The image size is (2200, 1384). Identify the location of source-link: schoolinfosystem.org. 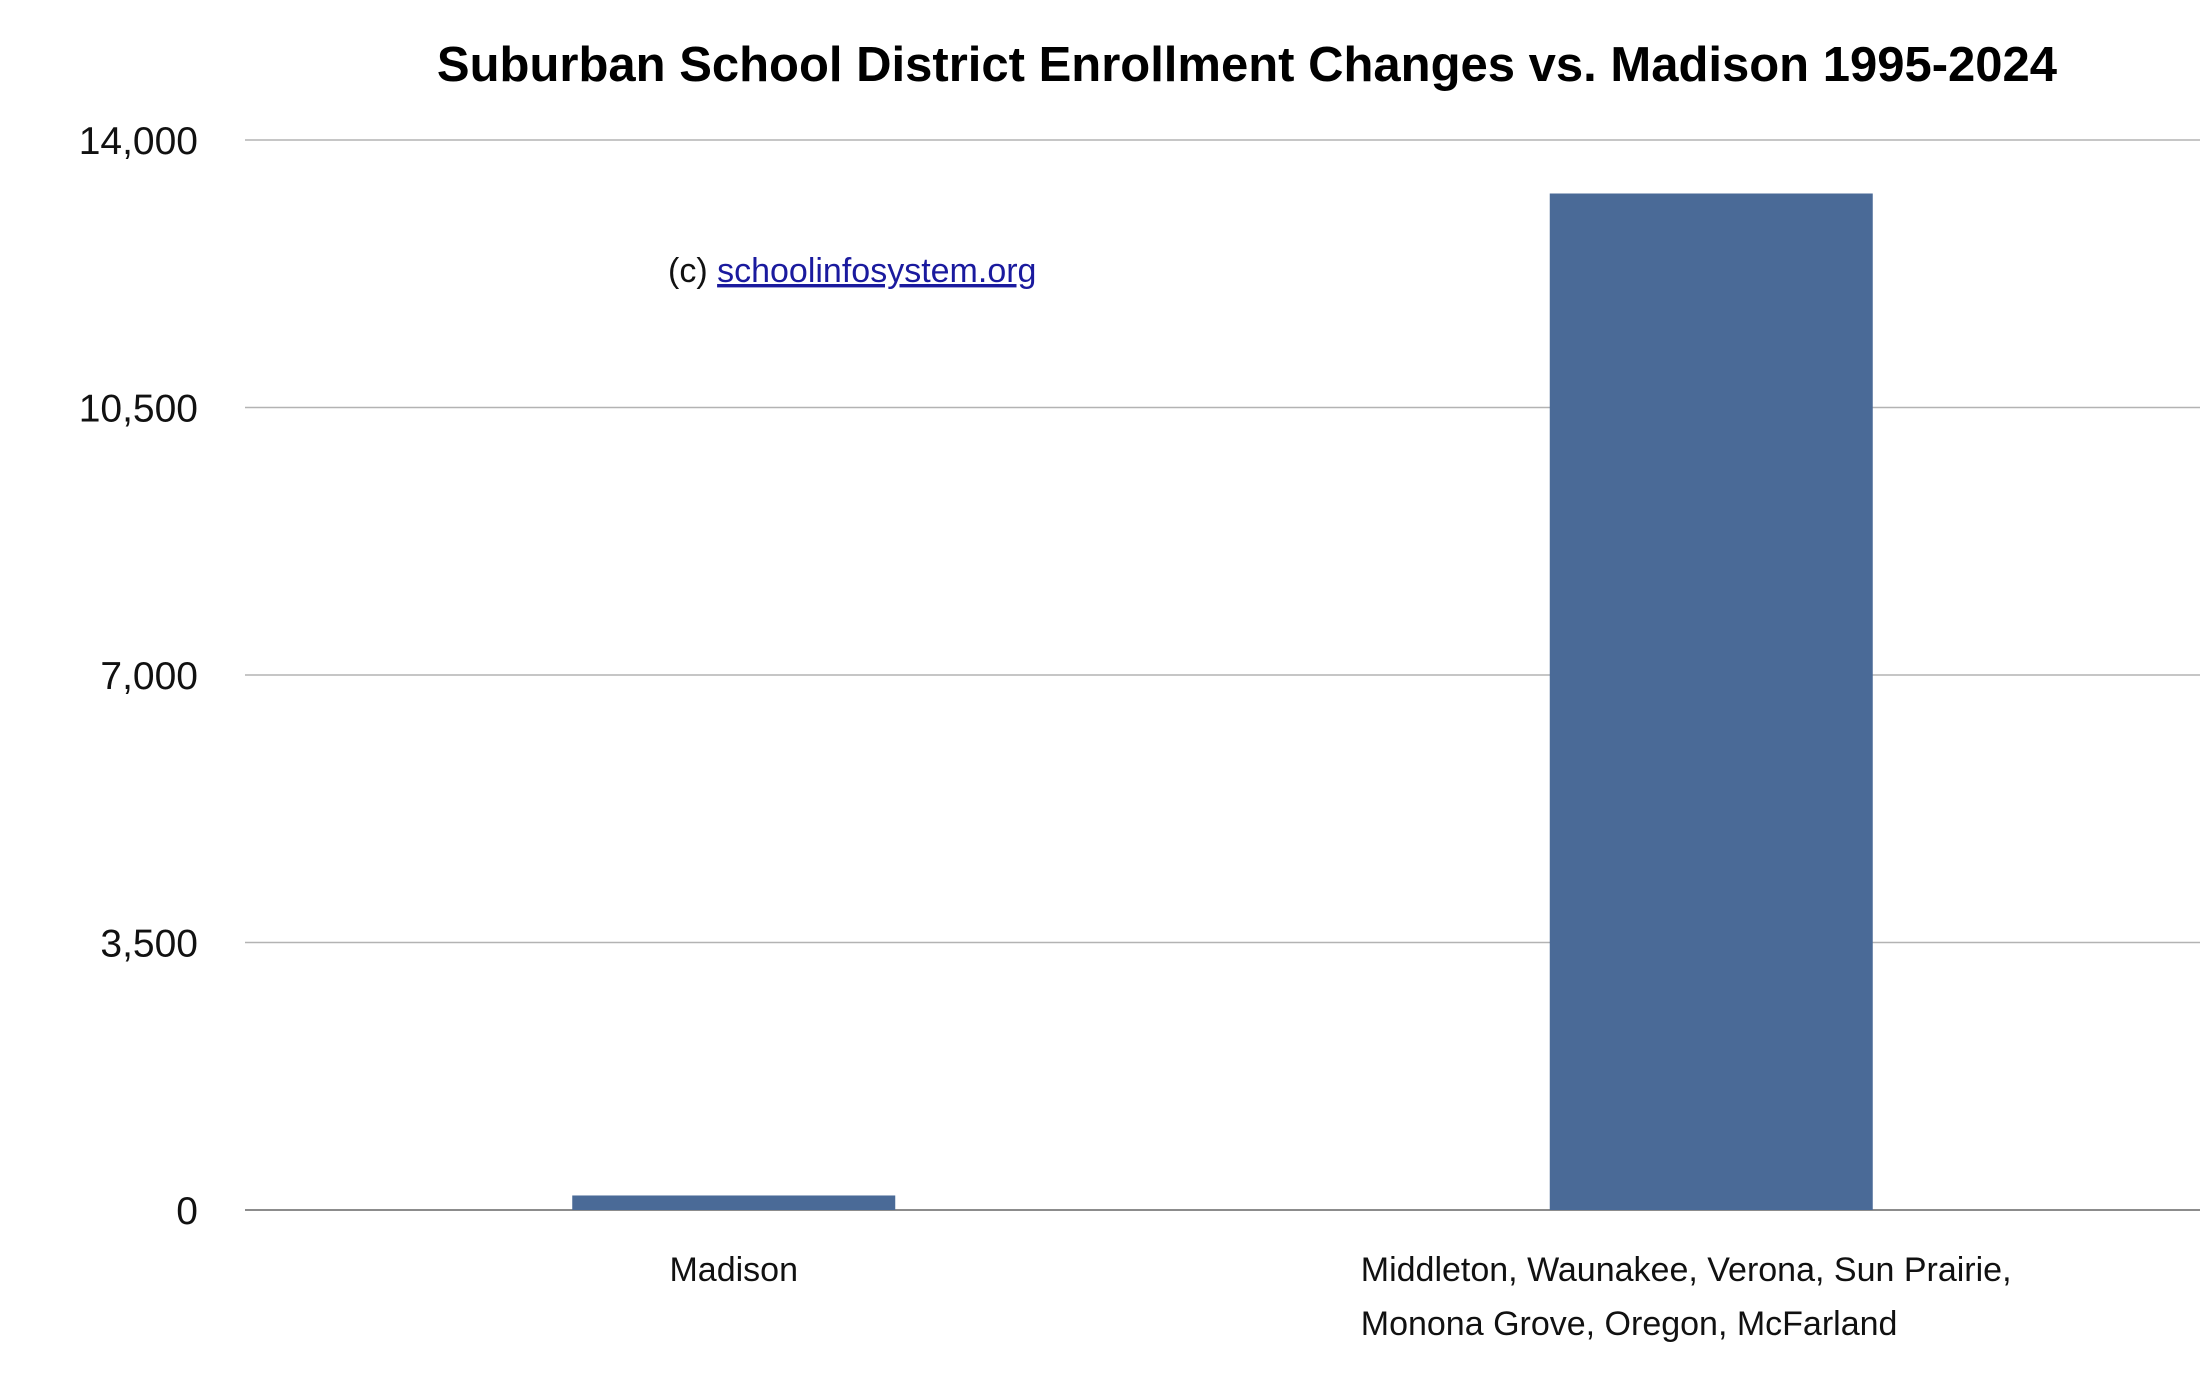
(876, 271).